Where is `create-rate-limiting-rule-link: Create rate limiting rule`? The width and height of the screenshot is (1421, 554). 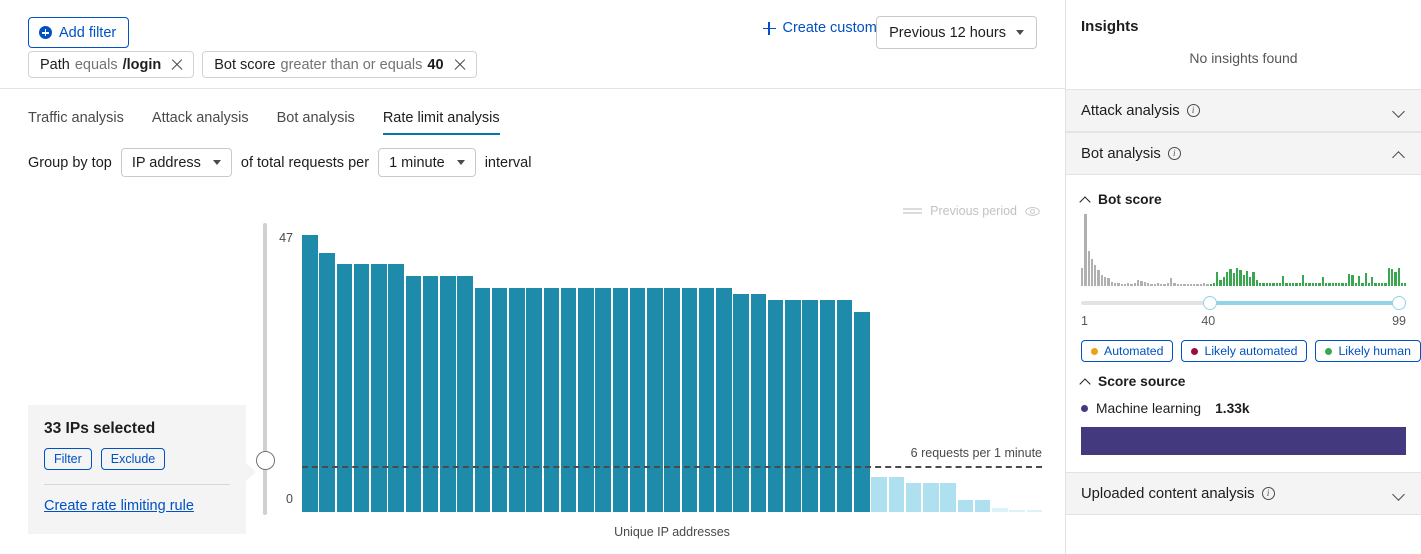
create-rate-limiting-rule-link: Create rate limiting rule is located at coordinates (119, 506).